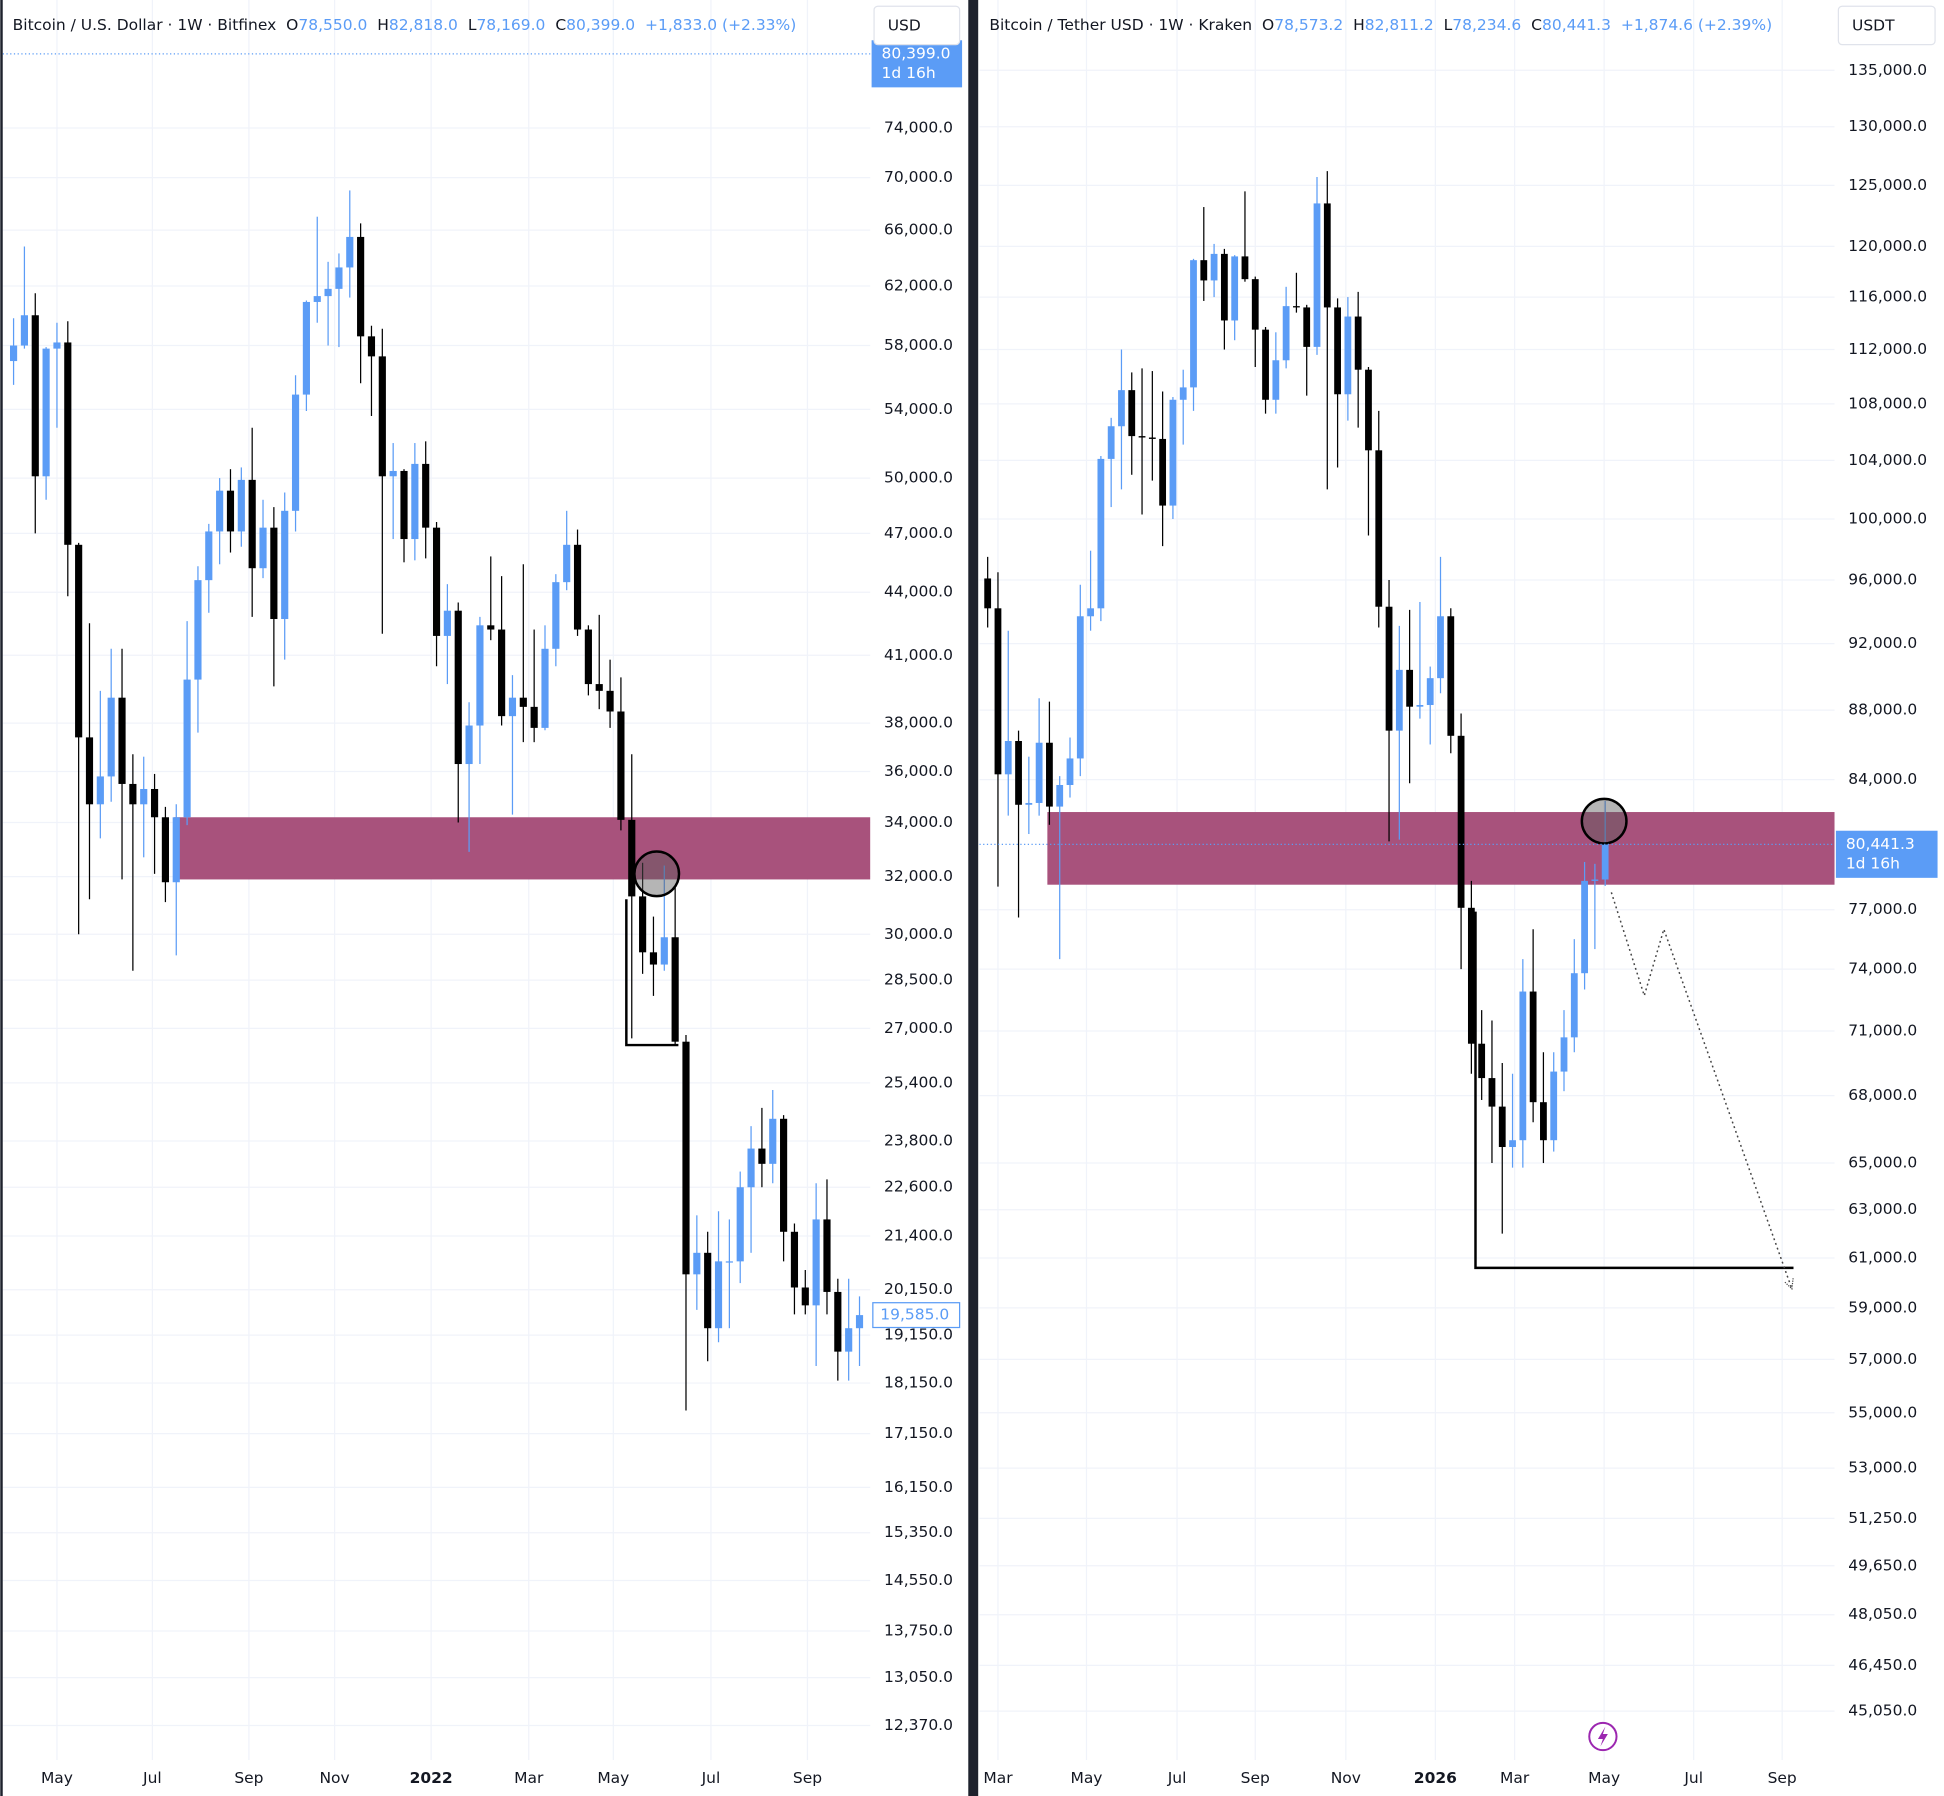 The image size is (1944, 1796). What do you see at coordinates (1882, 1614) in the screenshot?
I see `y-tick-label: 48,050.0` at bounding box center [1882, 1614].